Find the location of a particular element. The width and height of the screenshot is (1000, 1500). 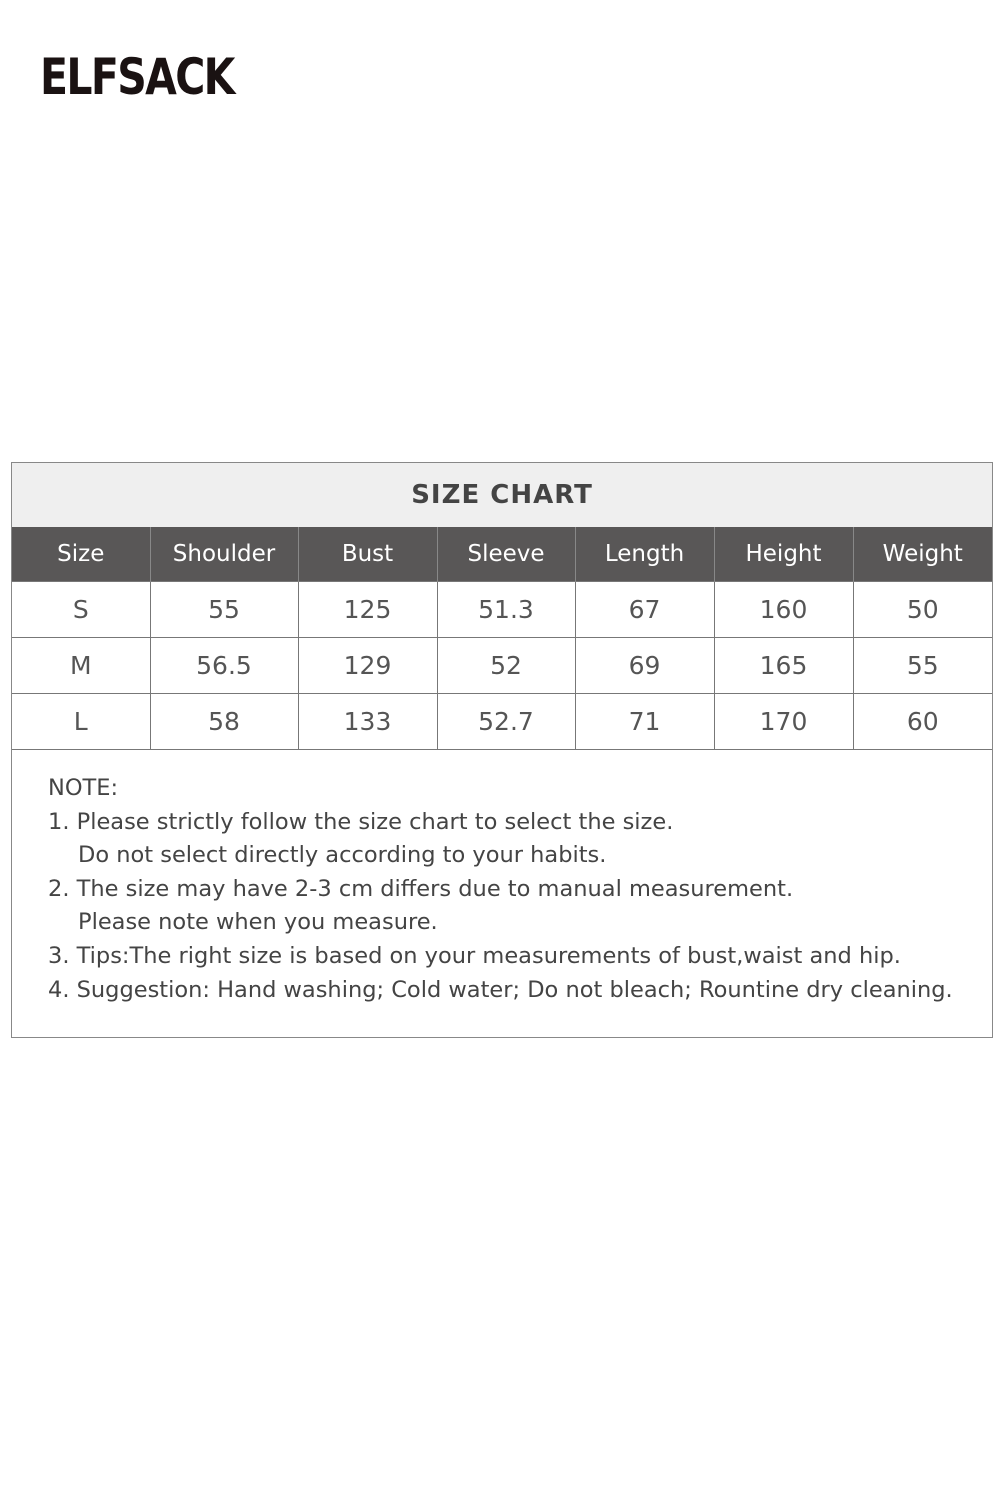

table-cell: 52.7 is located at coordinates (505, 721).